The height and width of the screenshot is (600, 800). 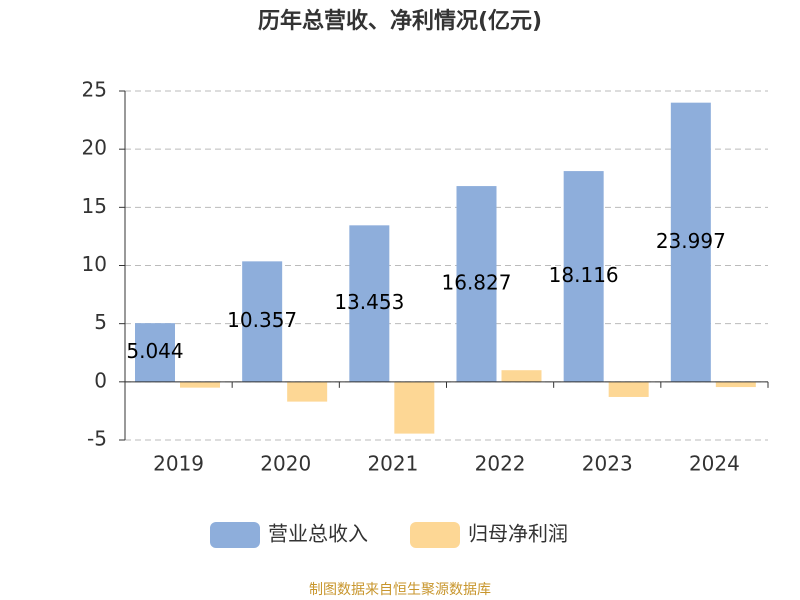 I want to click on source-note: 制图数据来自恒生聚源数据库, so click(x=400, y=590).